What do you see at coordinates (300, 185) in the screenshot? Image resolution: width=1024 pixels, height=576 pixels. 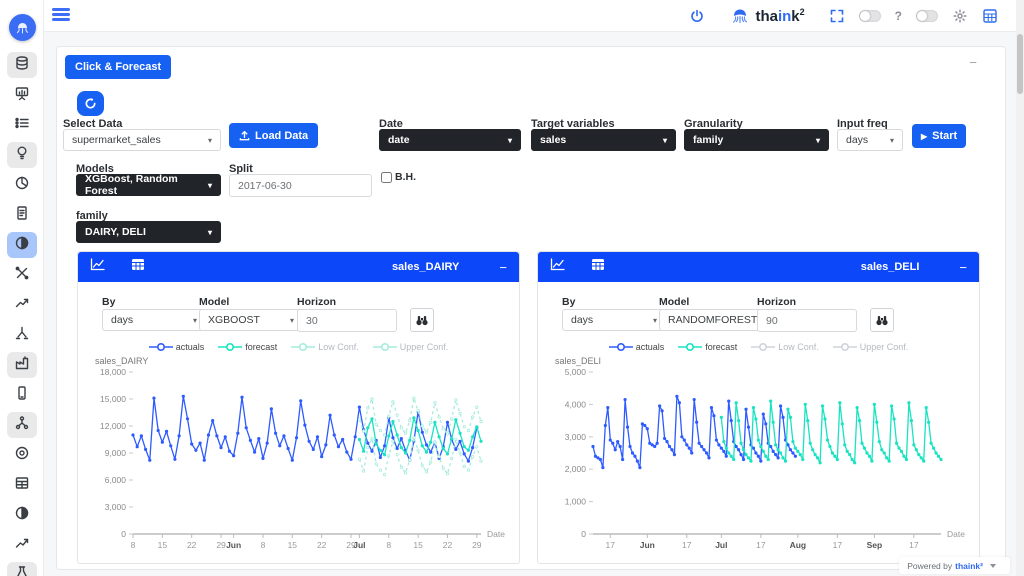 I see `split-input` at bounding box center [300, 185].